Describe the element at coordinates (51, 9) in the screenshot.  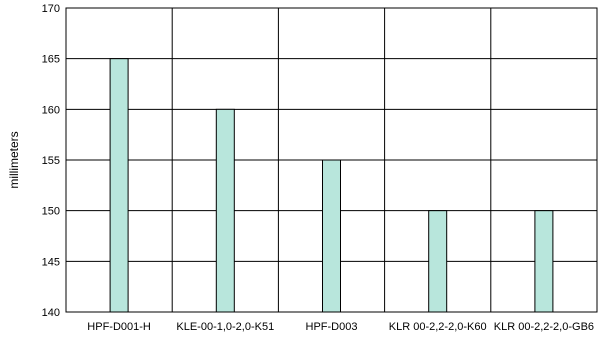
I see `y-tick-label: 170` at that location.